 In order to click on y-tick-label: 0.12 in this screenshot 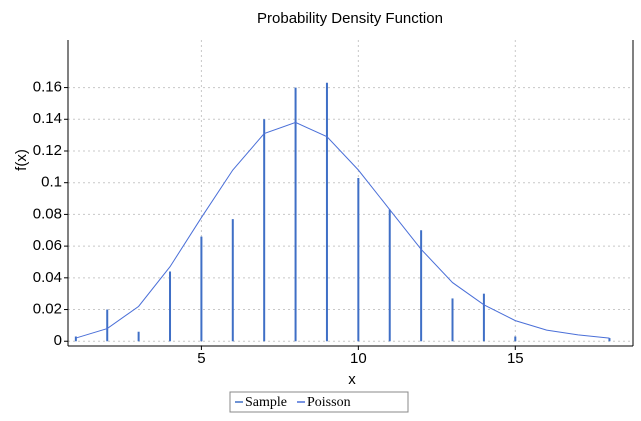, I will do `click(47, 150)`.